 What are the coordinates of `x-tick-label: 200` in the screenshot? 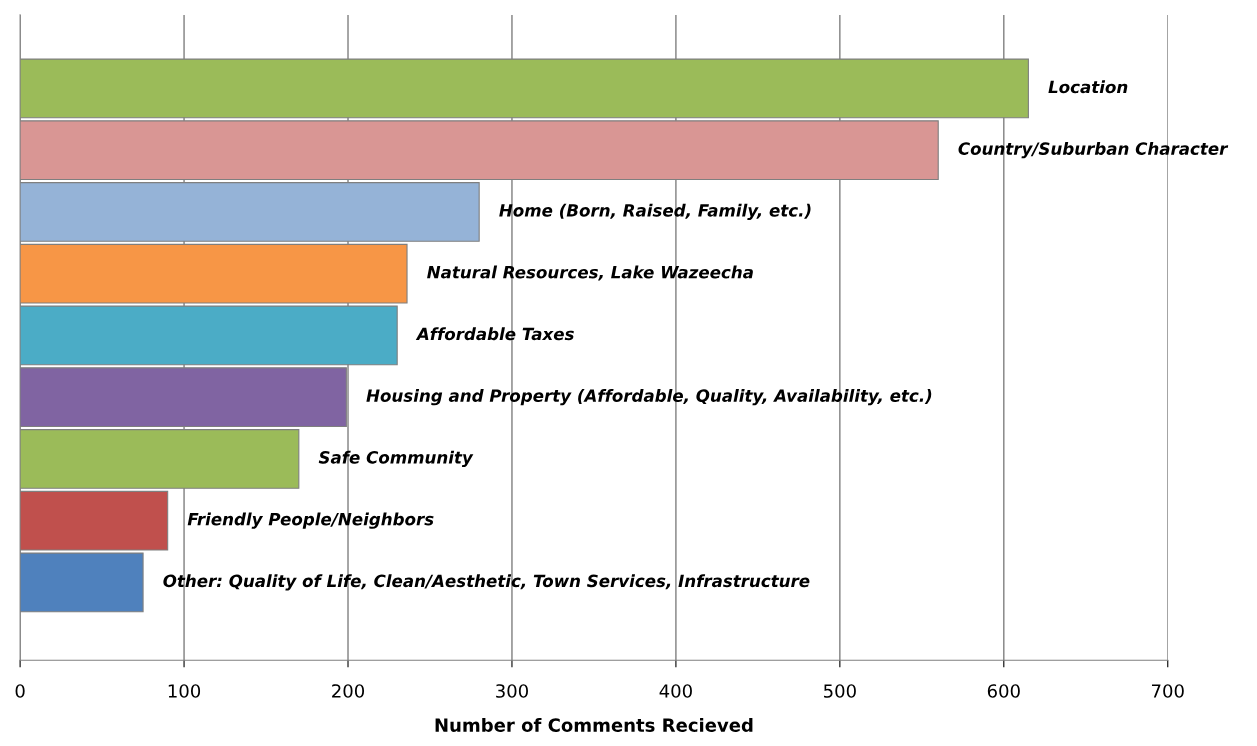 It's located at (348, 691).